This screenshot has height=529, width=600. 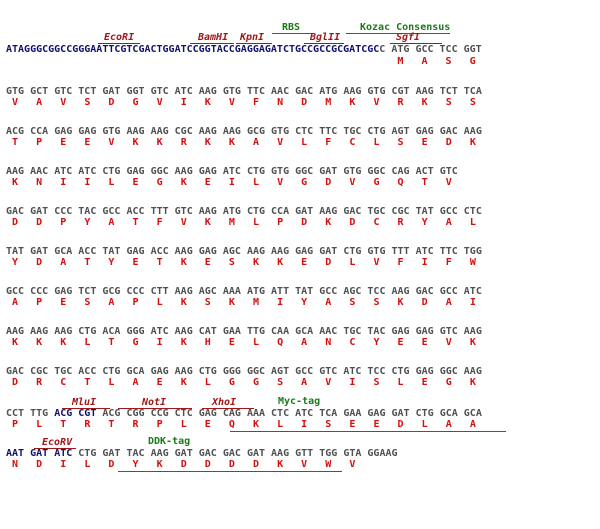 I want to click on codon: GTT, so click(x=304, y=453).